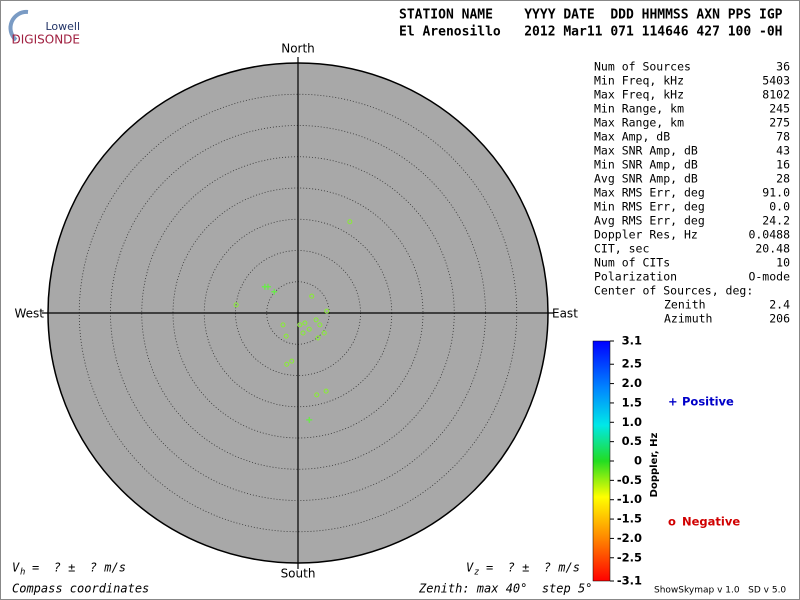 The height and width of the screenshot is (600, 800). I want to click on stat-label: Min Range, km, so click(639, 109).